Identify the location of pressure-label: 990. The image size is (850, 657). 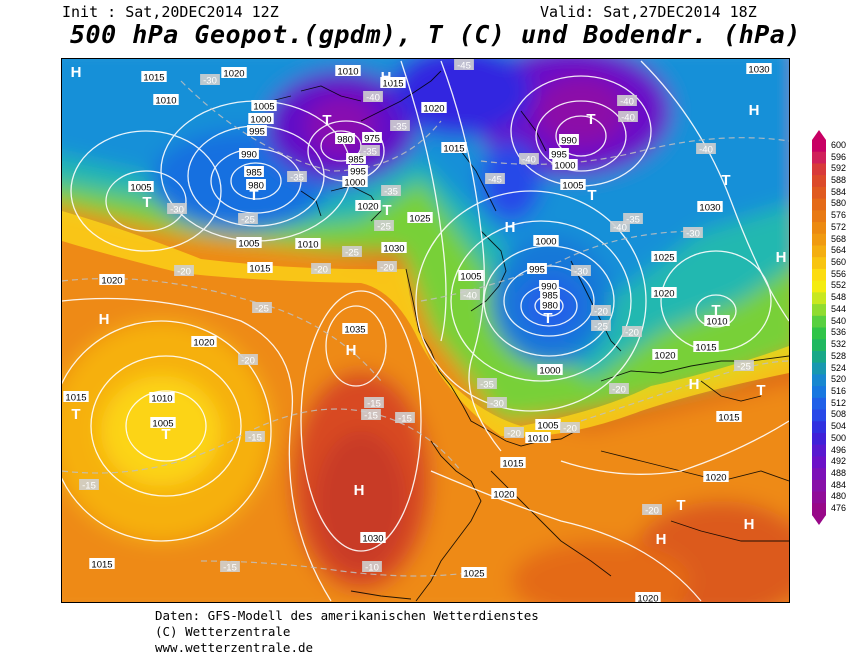
(549, 286).